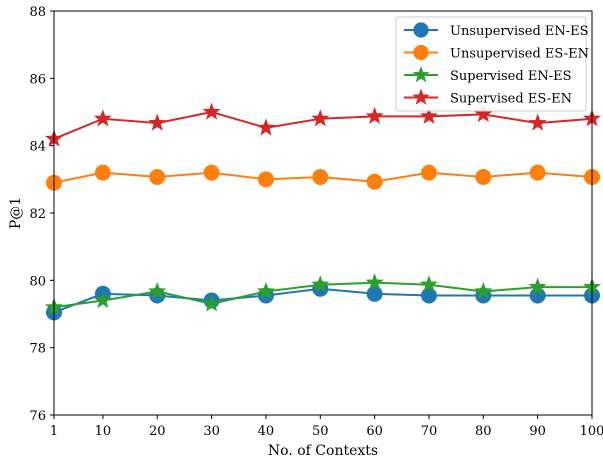 Image resolution: width=603 pixels, height=459 pixels. I want to click on x-tick-label: 80, so click(483, 431).